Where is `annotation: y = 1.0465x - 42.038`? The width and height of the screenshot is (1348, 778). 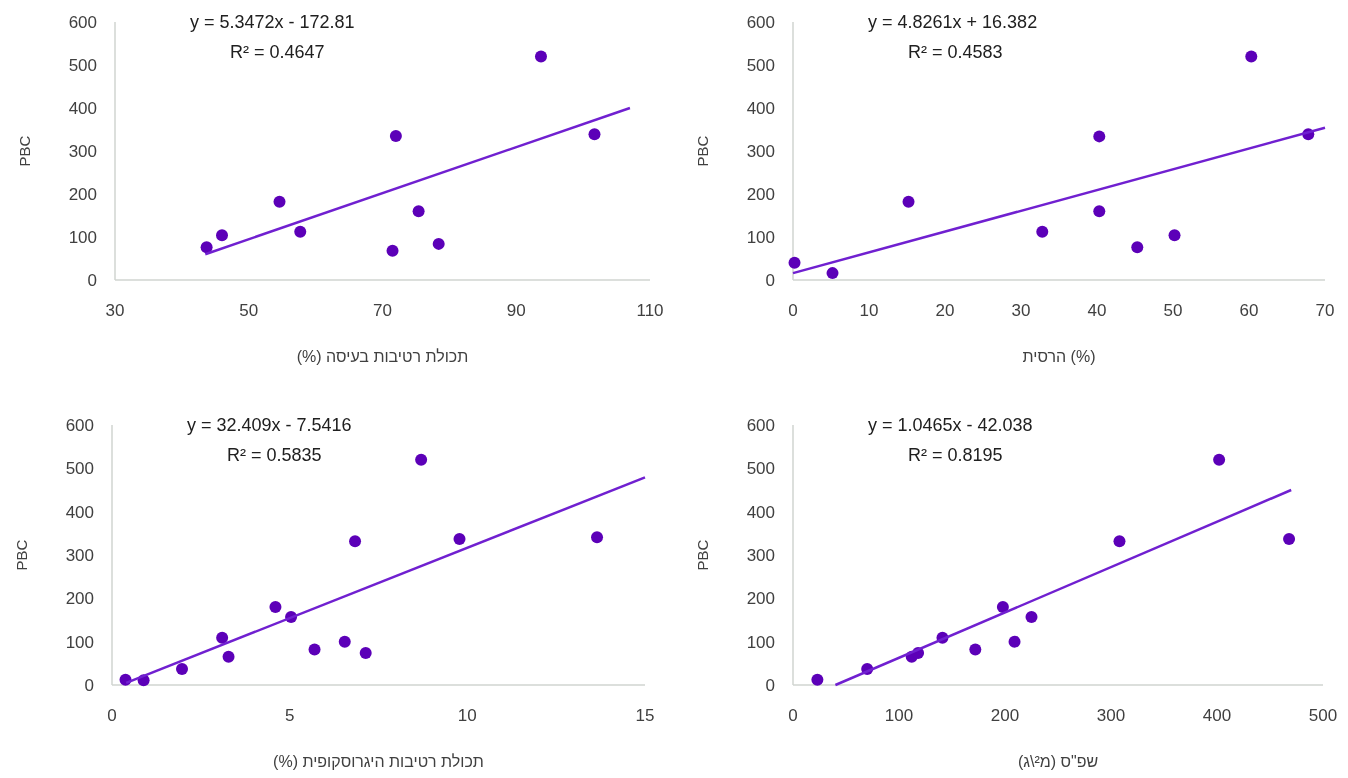 annotation: y = 1.0465x - 42.038 is located at coordinates (950, 425).